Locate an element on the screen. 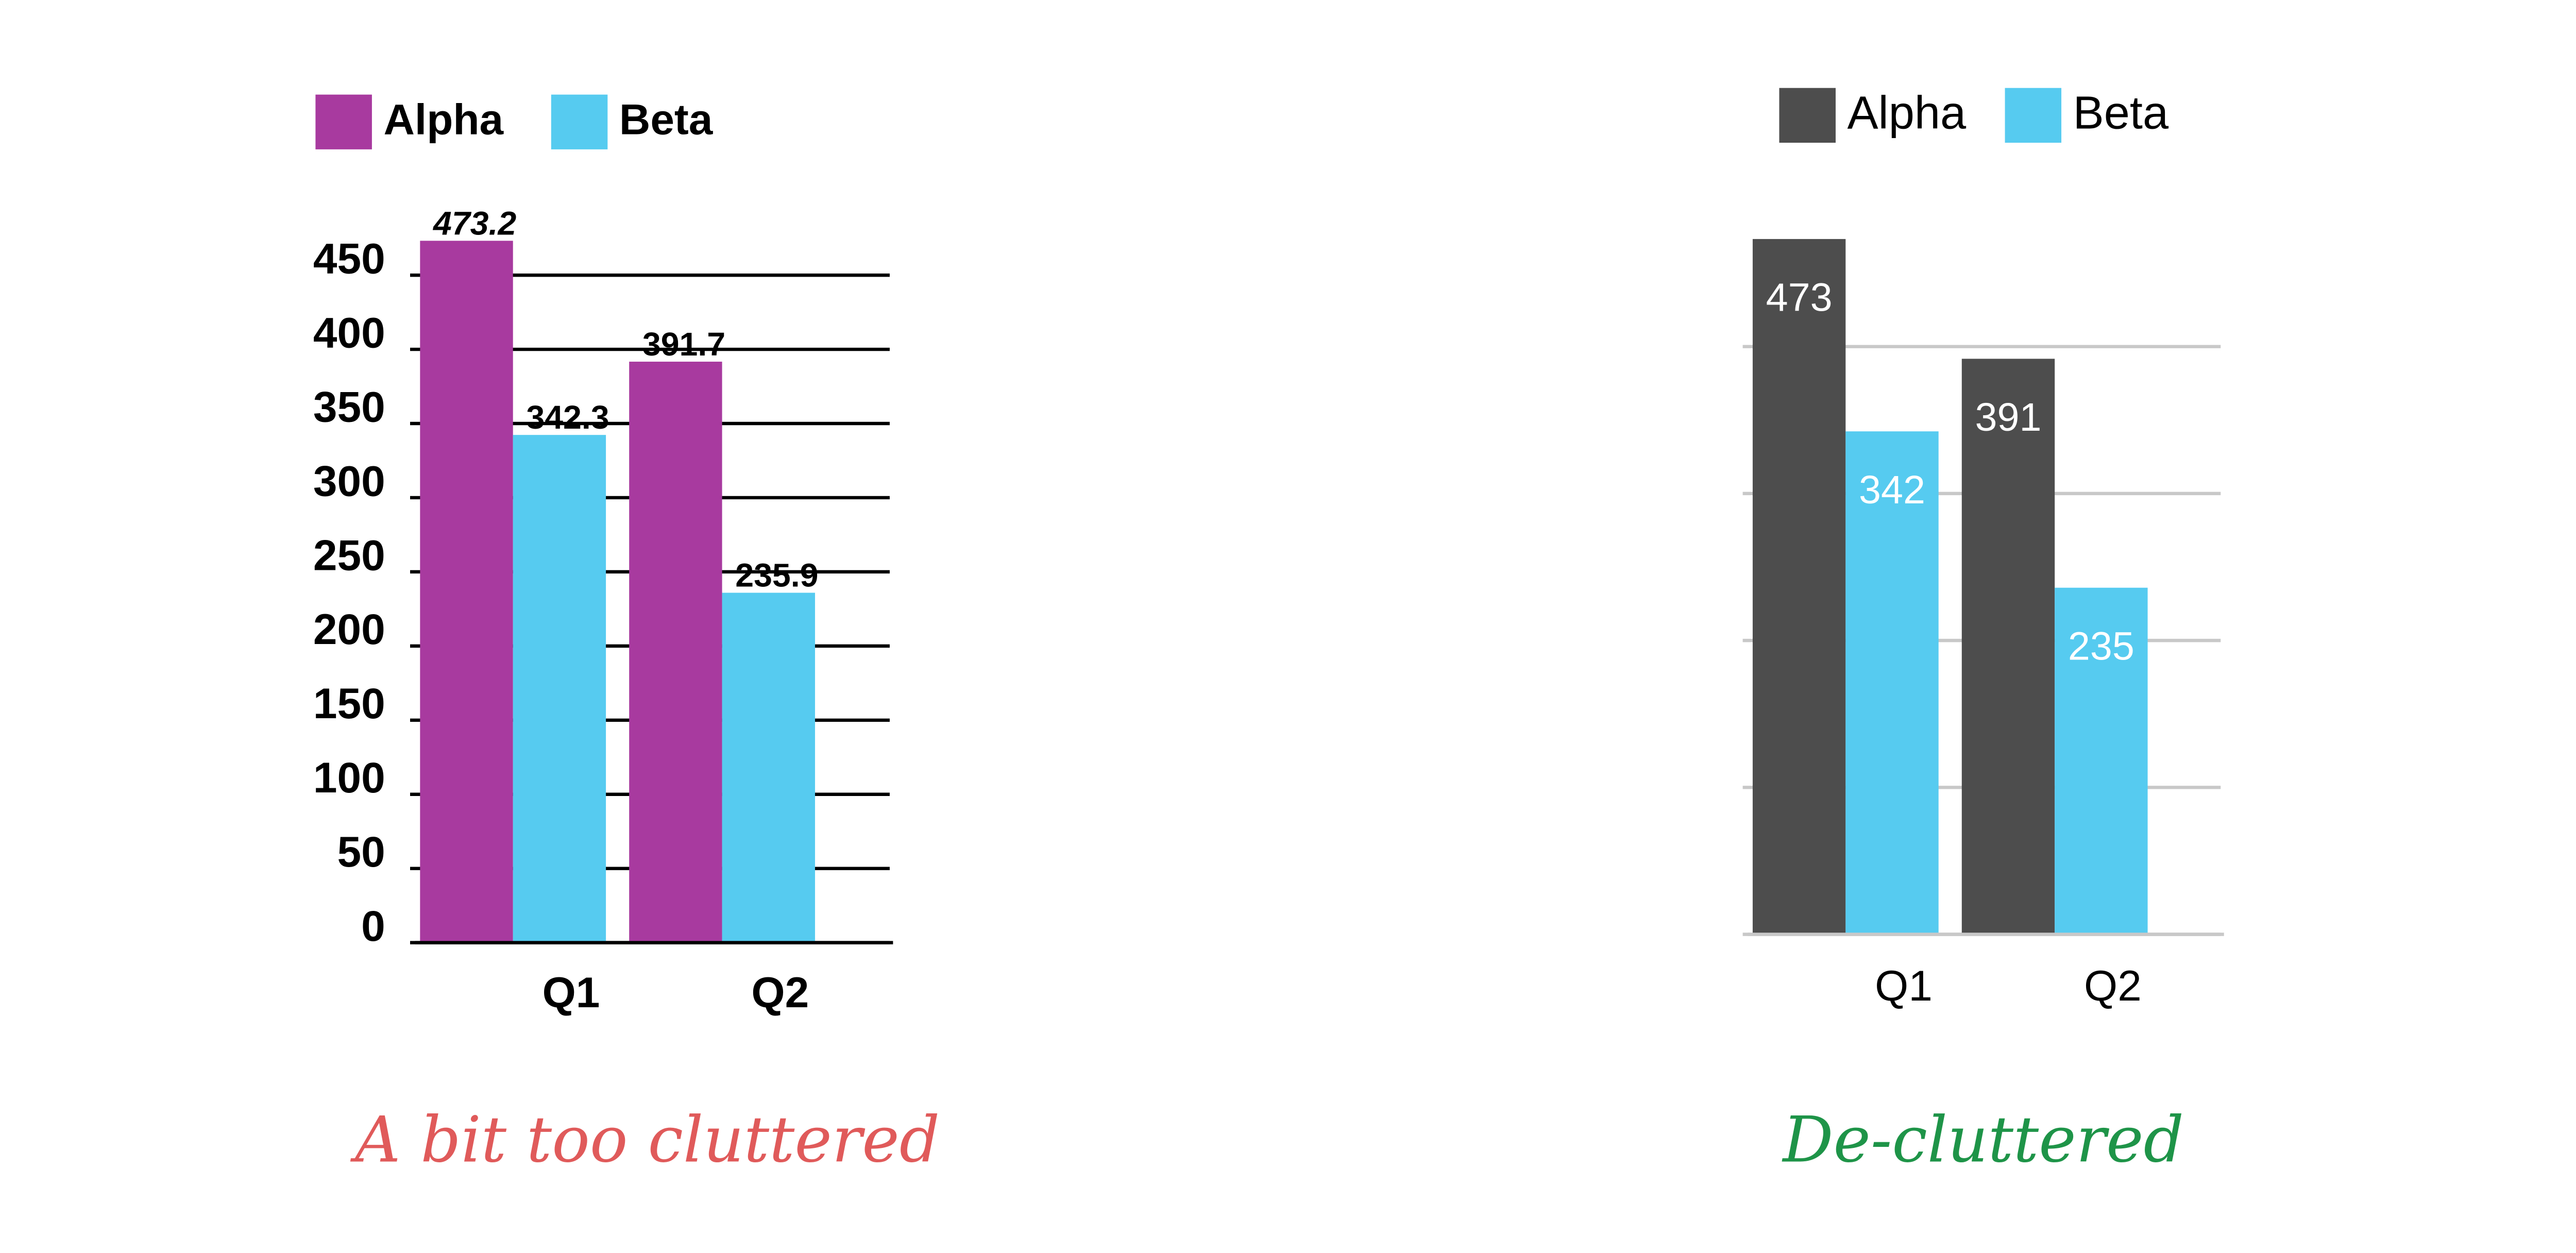 The width and height of the screenshot is (2576, 1253). y-tick-label: 300 is located at coordinates (349, 480).